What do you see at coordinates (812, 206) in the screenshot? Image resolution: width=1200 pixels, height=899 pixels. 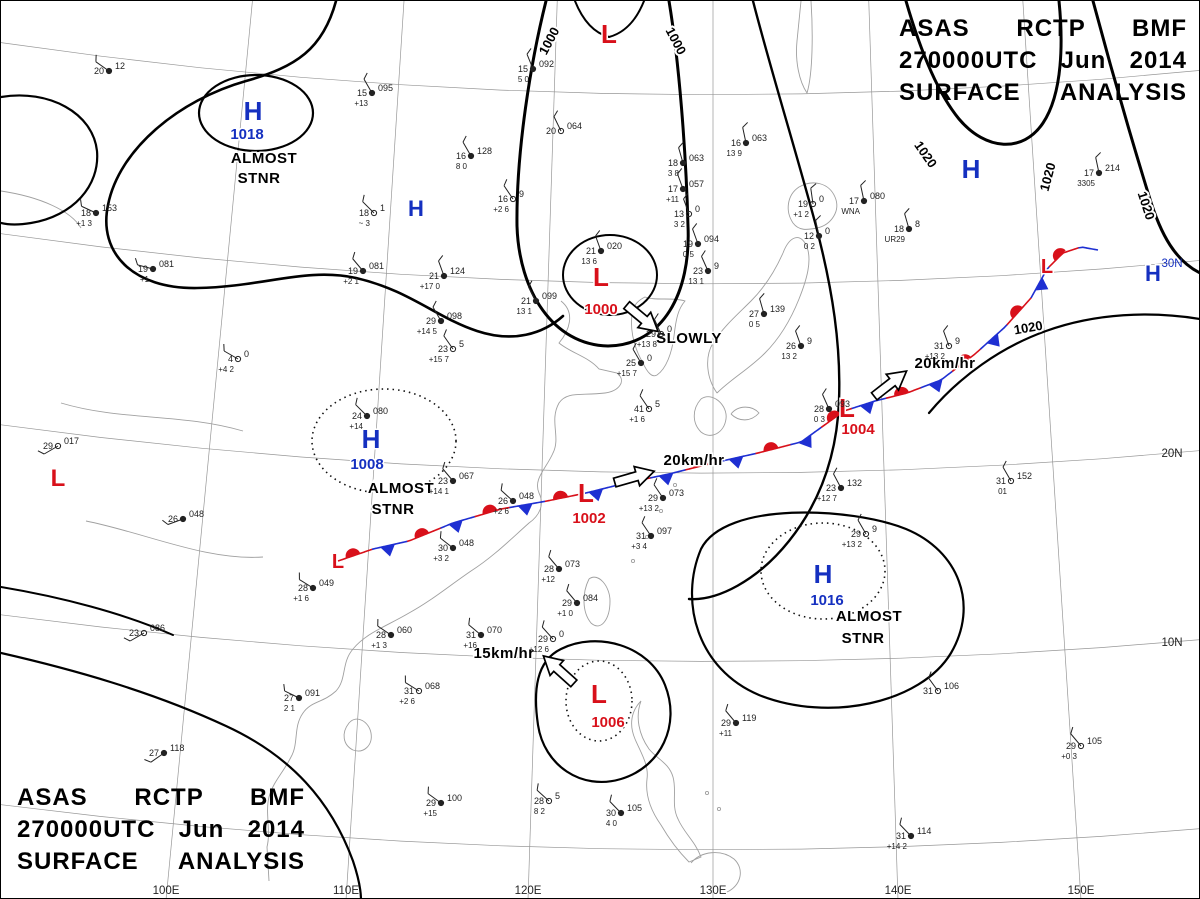 I see `coastline` at bounding box center [812, 206].